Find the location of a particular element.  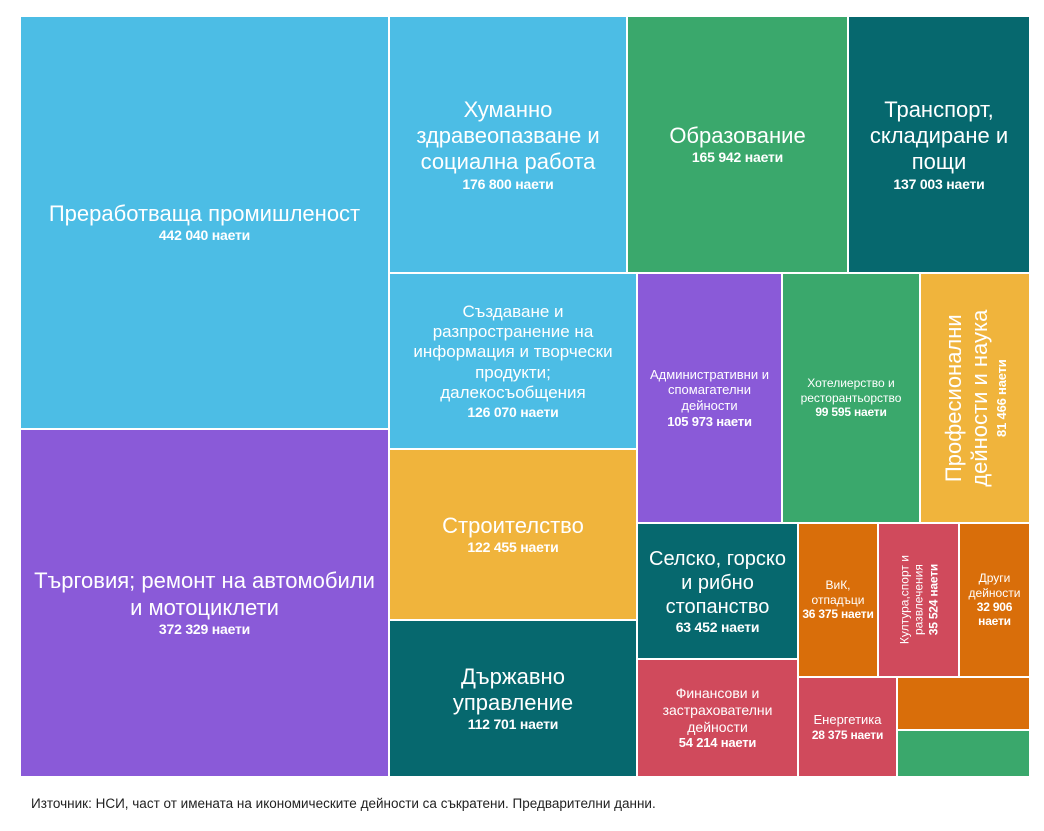

tile-label: Административни и спомагателни дейности is located at coordinates (709, 389).